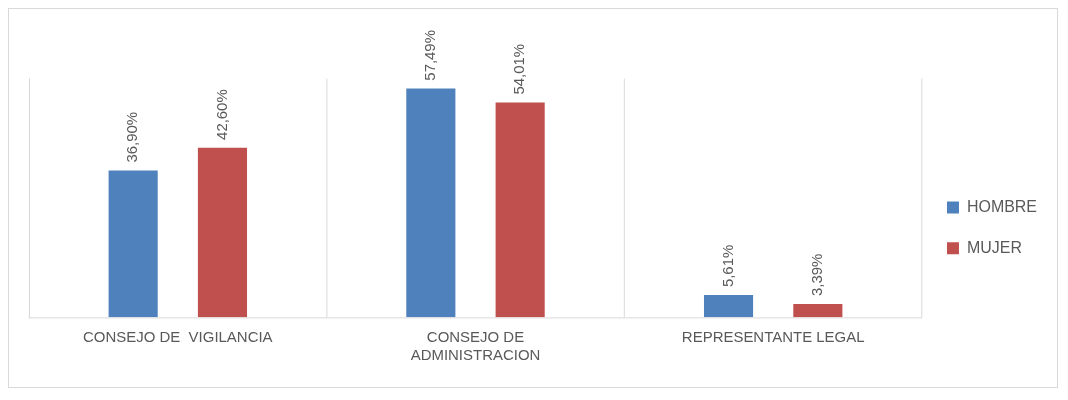 This screenshot has width=1068, height=400. I want to click on data-label: 36,90%, so click(132, 137).